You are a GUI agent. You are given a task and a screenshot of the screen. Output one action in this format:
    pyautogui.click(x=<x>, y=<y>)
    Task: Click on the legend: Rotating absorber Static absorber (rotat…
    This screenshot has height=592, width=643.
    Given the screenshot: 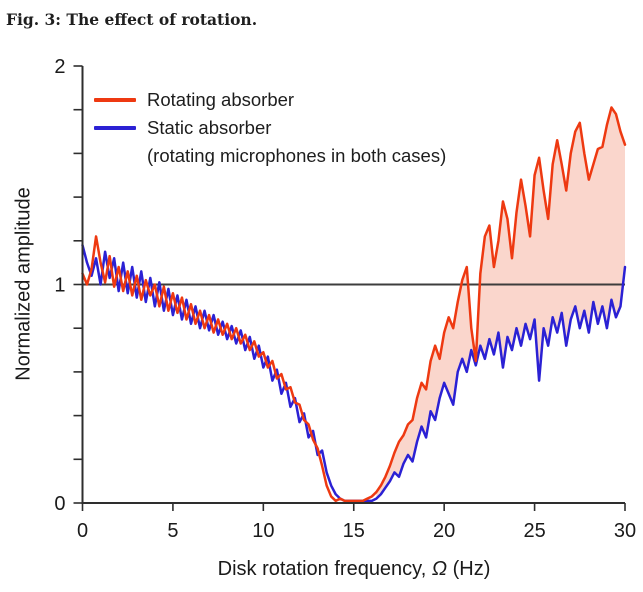 What is the action you would take?
    pyautogui.click(x=270, y=128)
    